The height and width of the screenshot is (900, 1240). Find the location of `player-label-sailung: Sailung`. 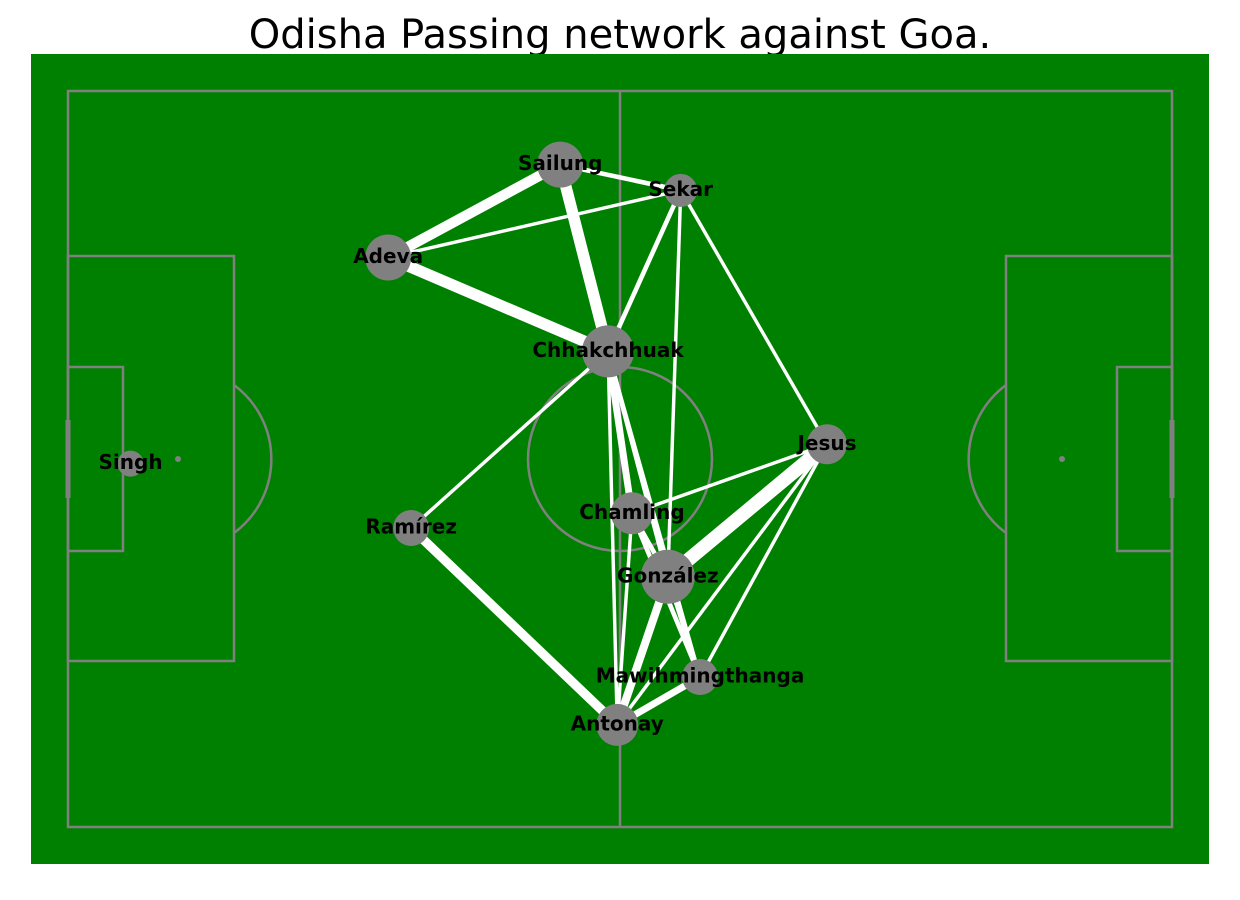

player-label-sailung: Sailung is located at coordinates (560, 163).